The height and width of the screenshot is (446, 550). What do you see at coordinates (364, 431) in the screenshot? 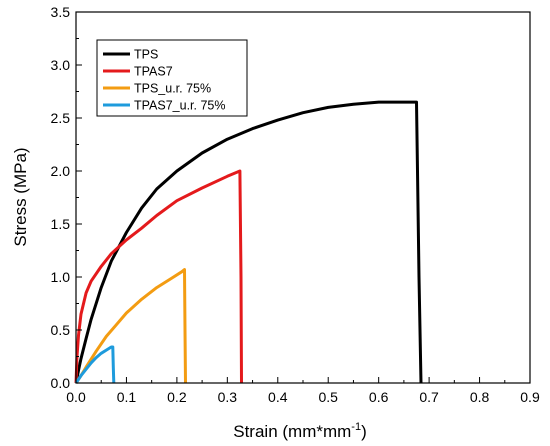
I see `x-axis-title-close: )` at bounding box center [364, 431].